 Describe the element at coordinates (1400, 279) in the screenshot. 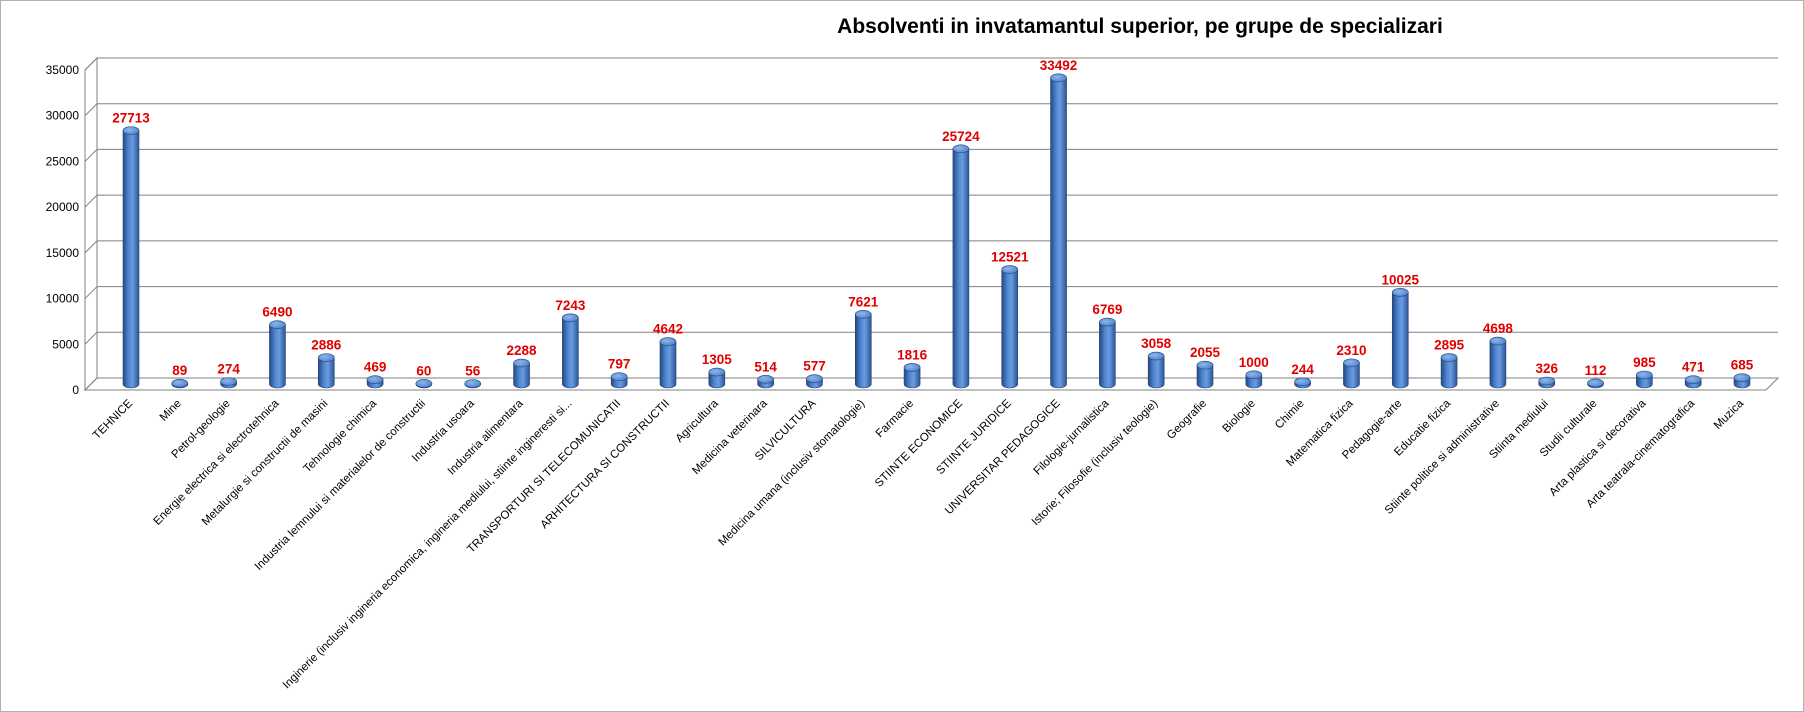

I see `data-label: 10025` at that location.